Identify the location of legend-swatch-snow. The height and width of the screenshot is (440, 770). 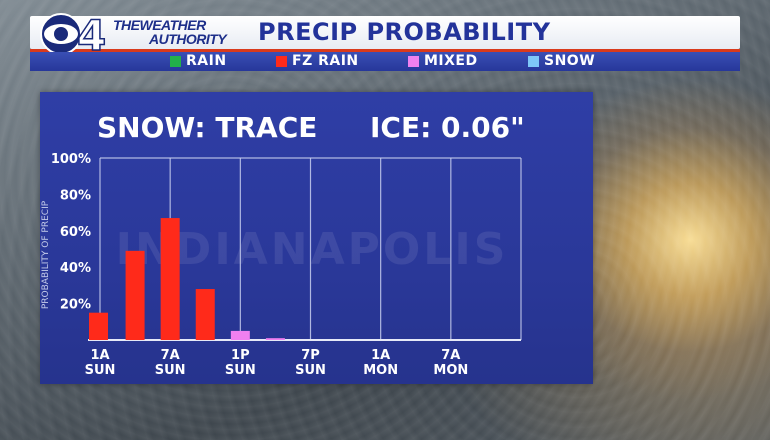
(533, 61).